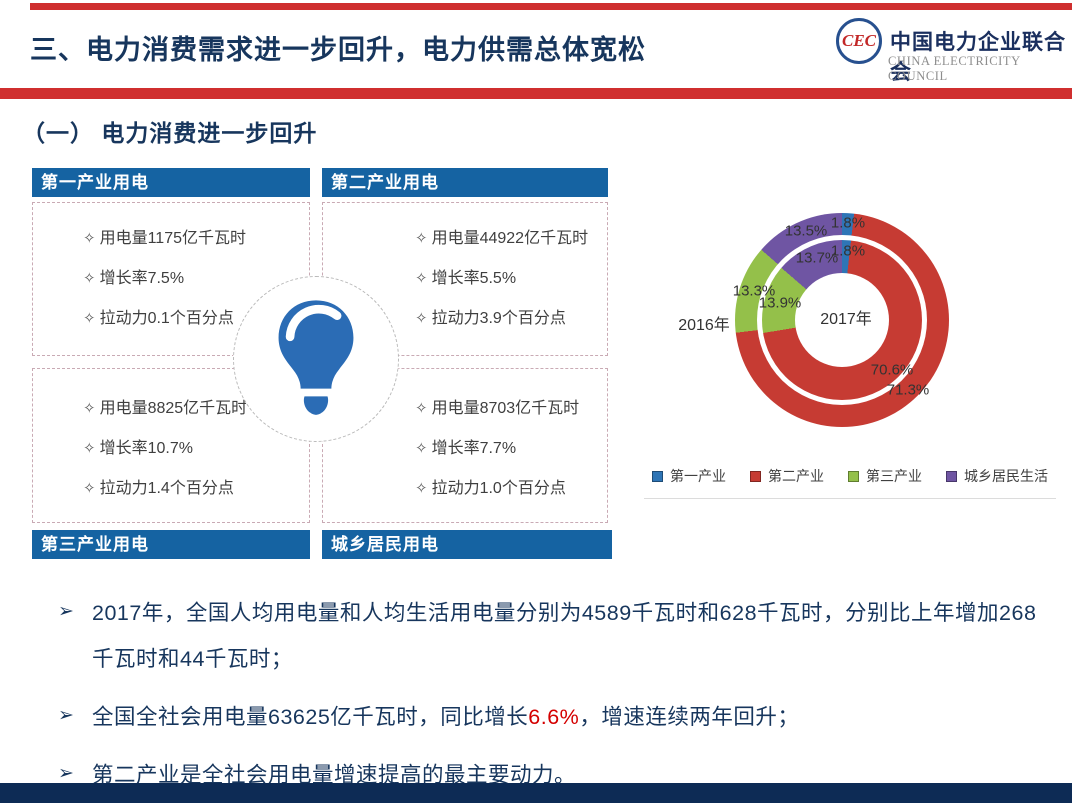  Describe the element at coordinates (171, 182) in the screenshot. I see `panel-header-primary-industry: 第一产业用电` at that location.